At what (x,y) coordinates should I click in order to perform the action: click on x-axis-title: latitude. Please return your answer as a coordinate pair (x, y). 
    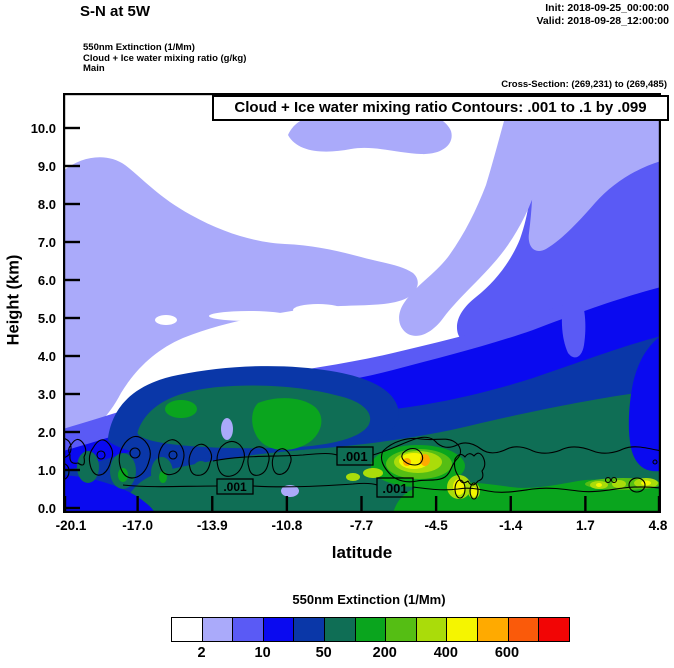
    Looking at the image, I should click on (362, 552).